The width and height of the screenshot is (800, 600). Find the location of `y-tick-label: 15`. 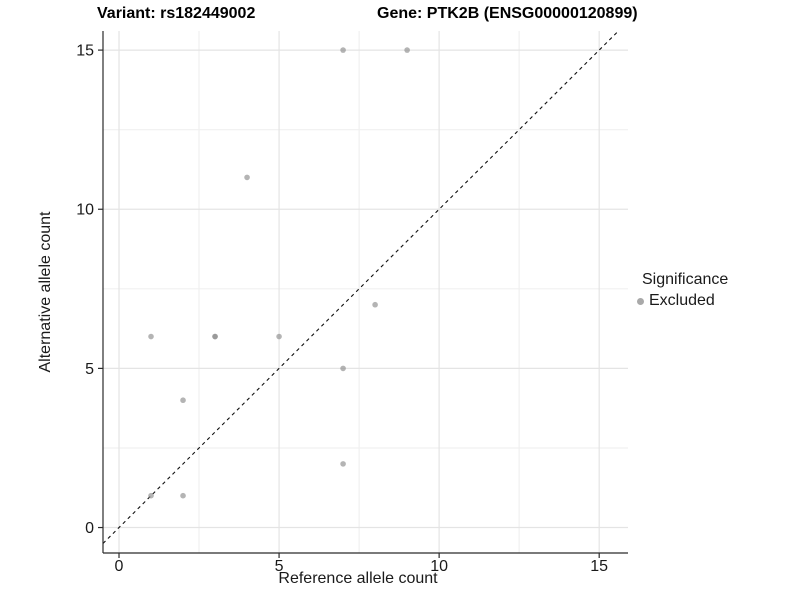

y-tick-label: 15 is located at coordinates (85, 51).